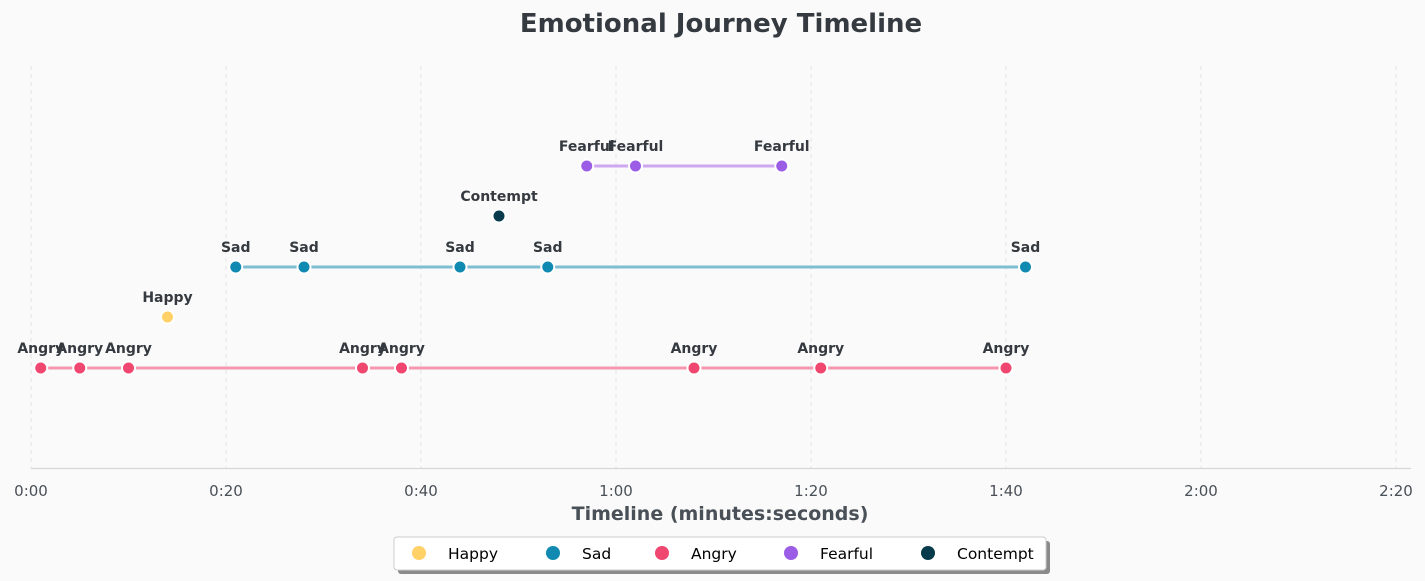 The height and width of the screenshot is (581, 1425). What do you see at coordinates (791, 553) in the screenshot?
I see `fearful-legend-marker` at bounding box center [791, 553].